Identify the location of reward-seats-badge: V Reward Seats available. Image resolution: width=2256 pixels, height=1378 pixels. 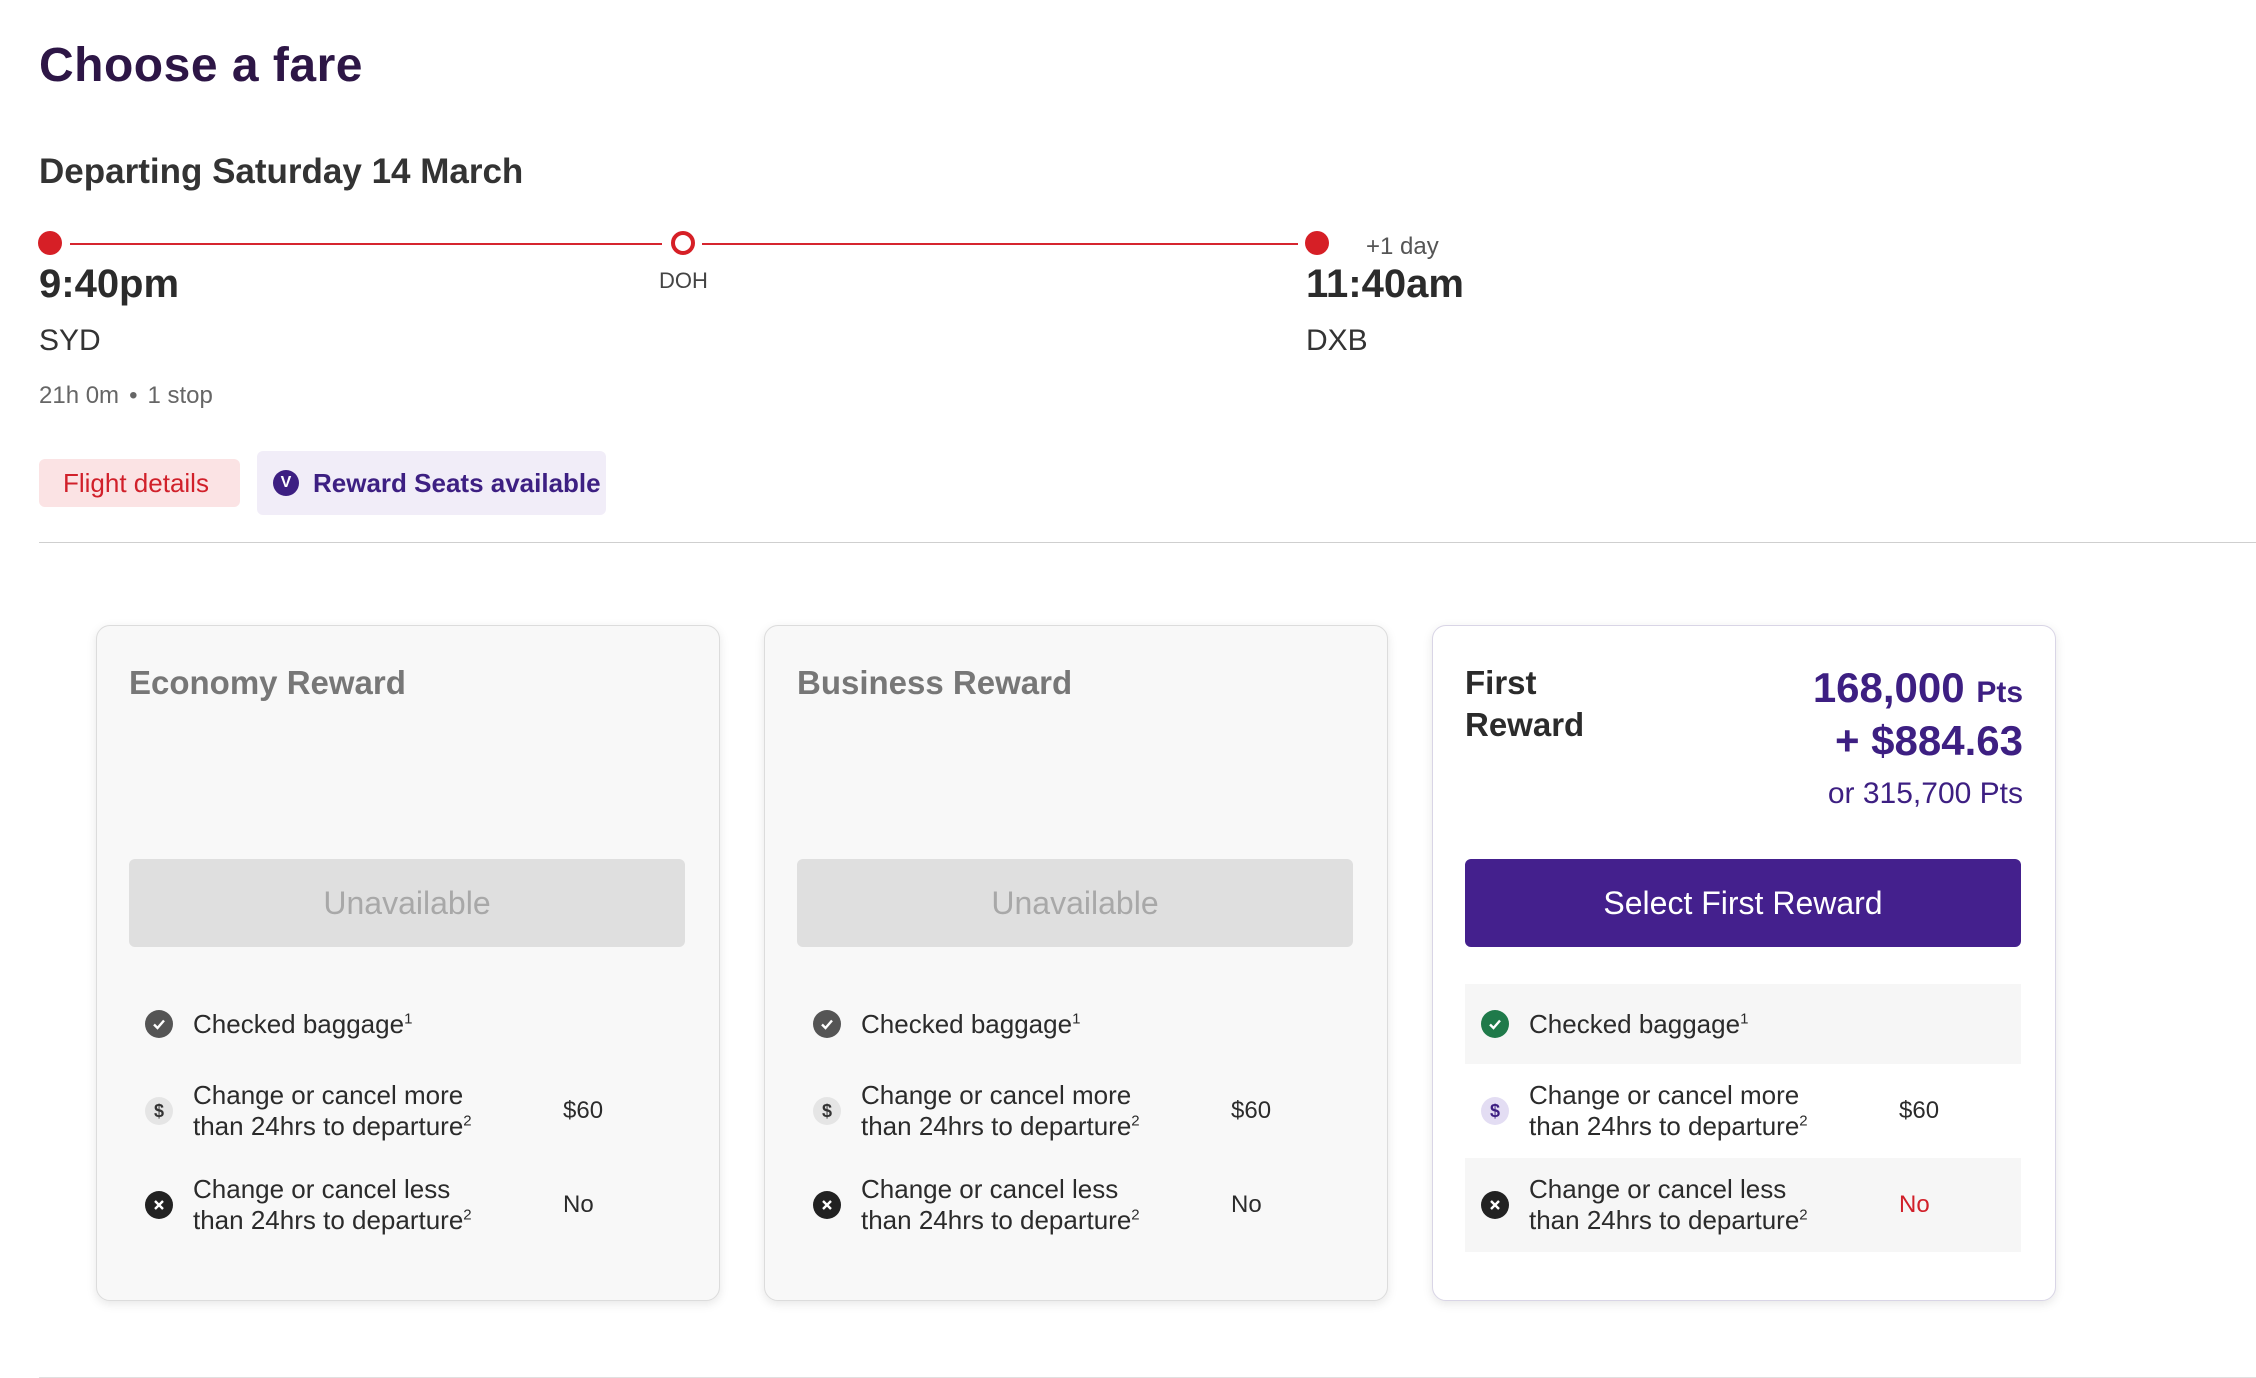
(431, 483).